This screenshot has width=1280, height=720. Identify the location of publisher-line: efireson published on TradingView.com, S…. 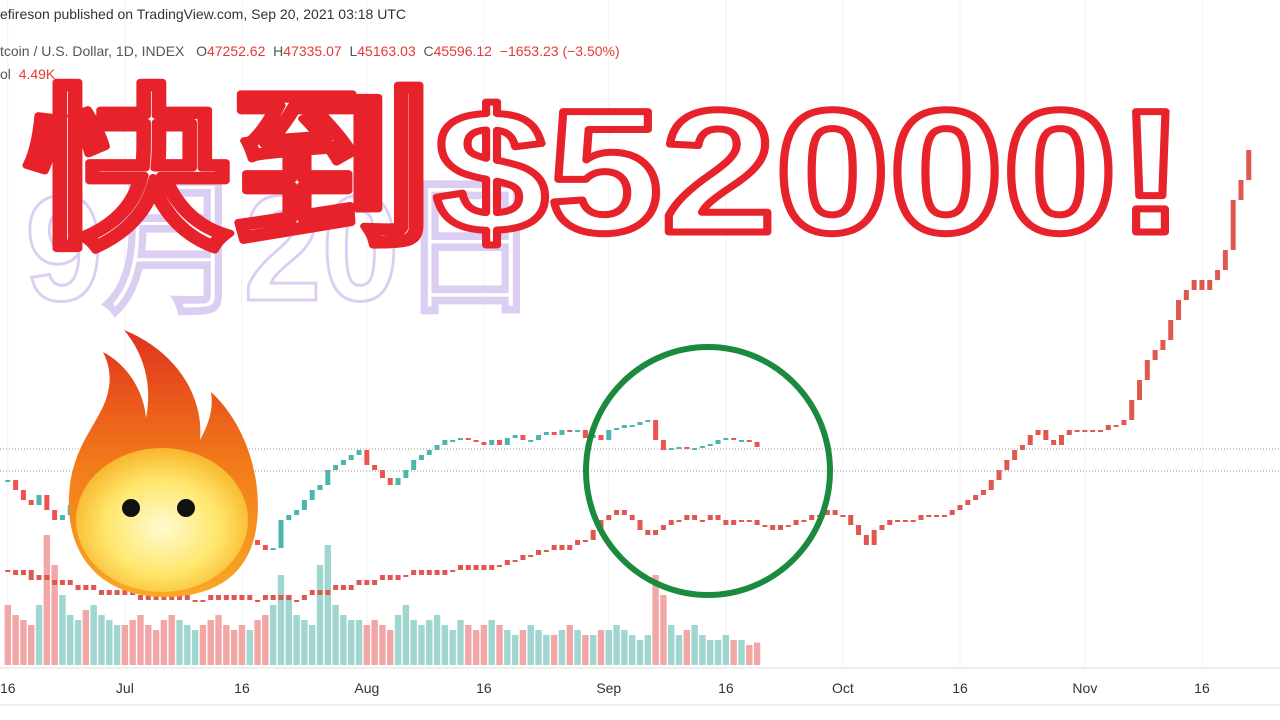
(203, 14).